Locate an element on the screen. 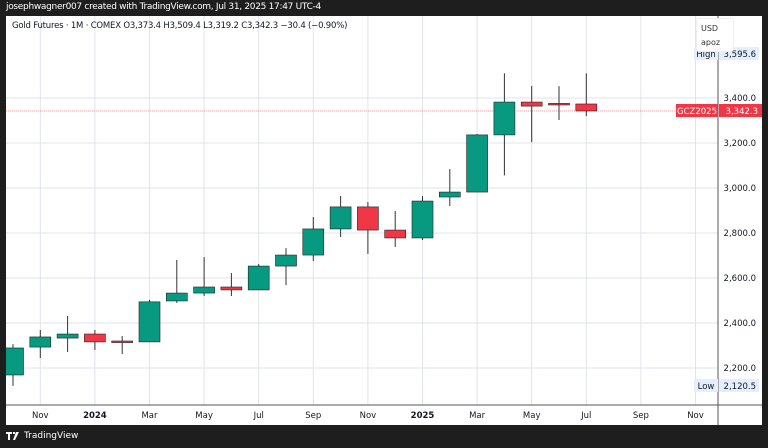  time-tick-label: 2024 is located at coordinates (95, 416).